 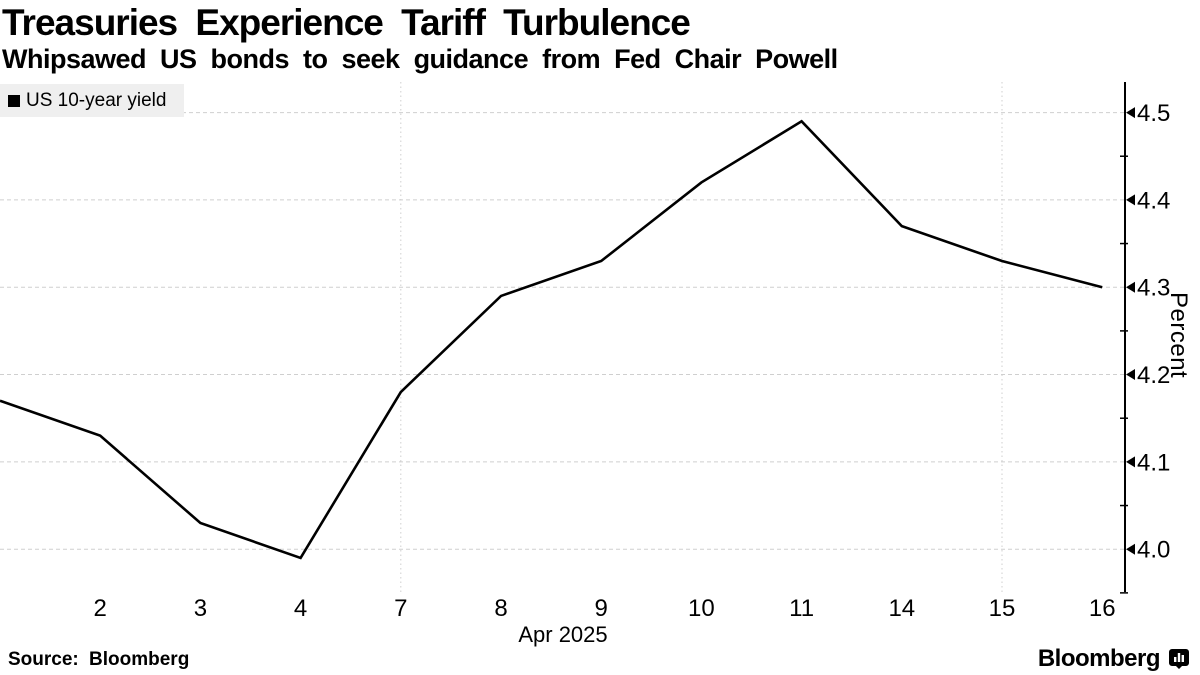 What do you see at coordinates (1102, 608) in the screenshot?
I see `svg-text: 16` at bounding box center [1102, 608].